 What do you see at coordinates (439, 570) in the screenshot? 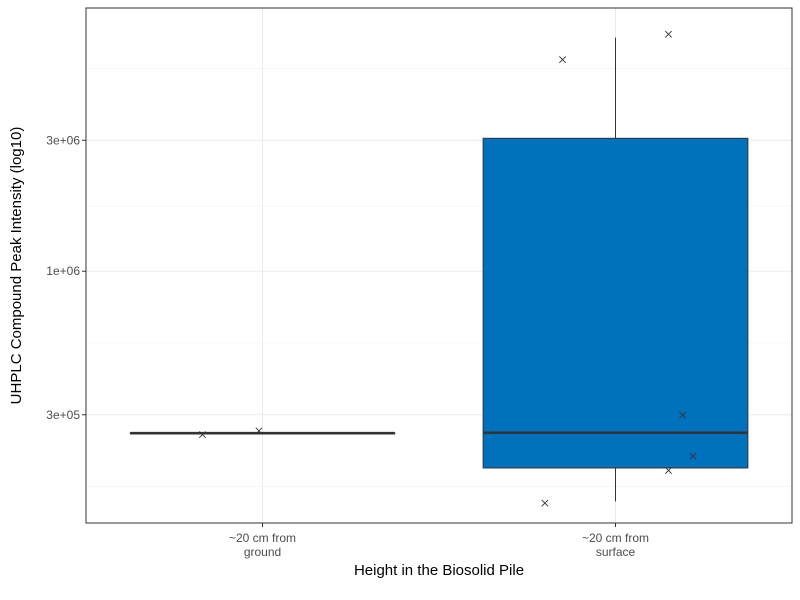
I see `x-axis-title: Height in the Biosolid Pile` at bounding box center [439, 570].